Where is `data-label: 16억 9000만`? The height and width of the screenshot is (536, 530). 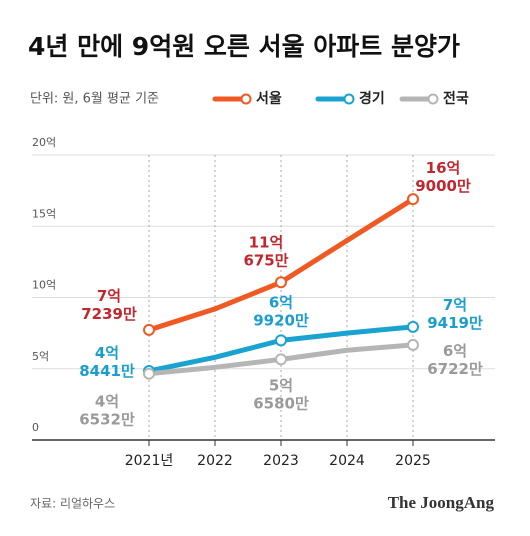 data-label: 16억 9000만 is located at coordinates (443, 177).